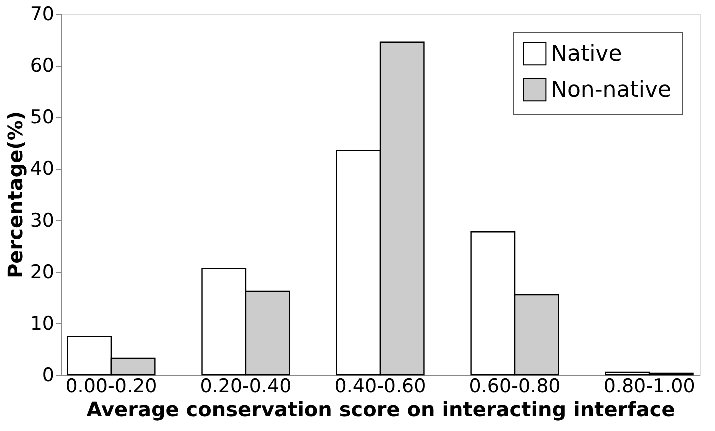  I want to click on x-tick-label: 0.00-0.20, so click(112, 387).